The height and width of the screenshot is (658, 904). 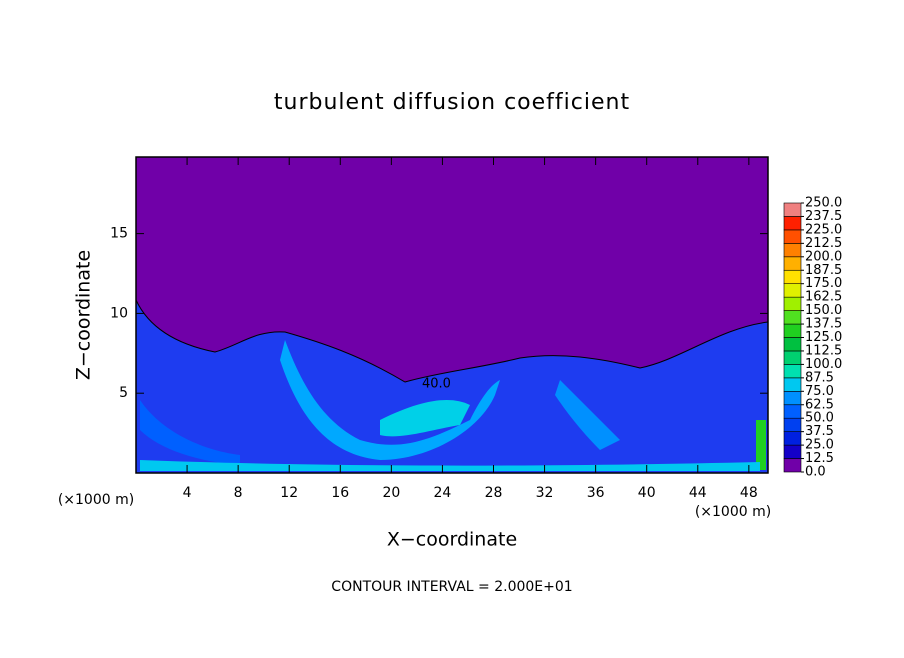 What do you see at coordinates (823, 283) in the screenshot?
I see `colorbar-label: 175.0` at bounding box center [823, 283].